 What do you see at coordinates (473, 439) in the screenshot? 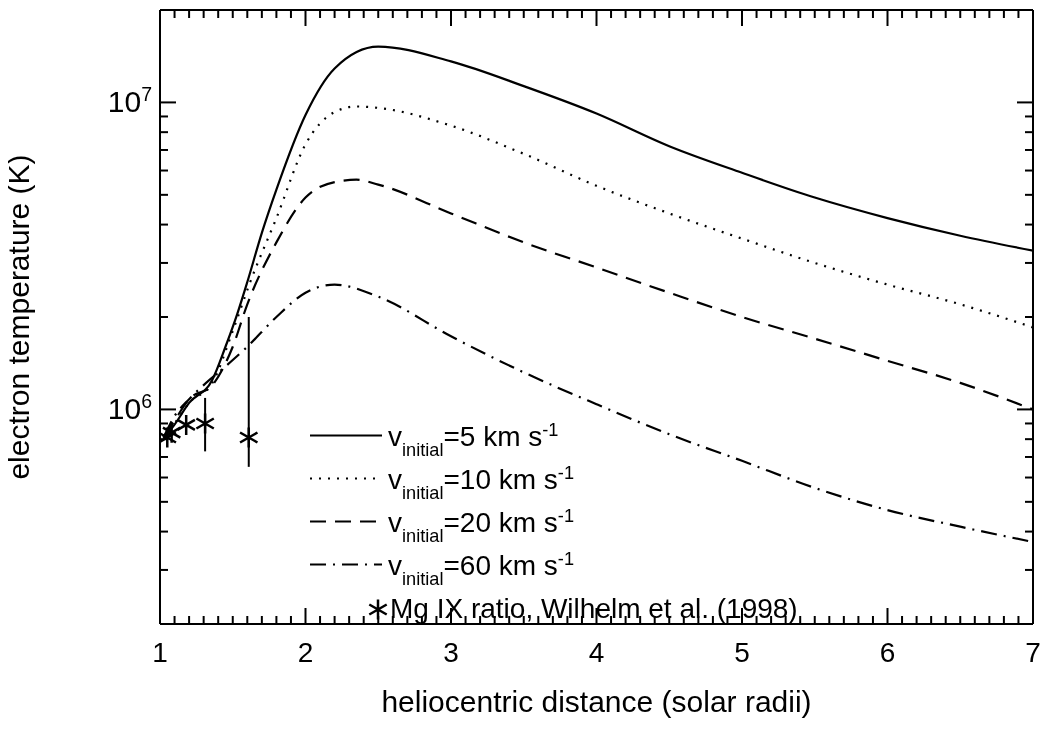
I see `legend-label: v$_{initial}$=5 km s$^{-1}$` at bounding box center [473, 439].